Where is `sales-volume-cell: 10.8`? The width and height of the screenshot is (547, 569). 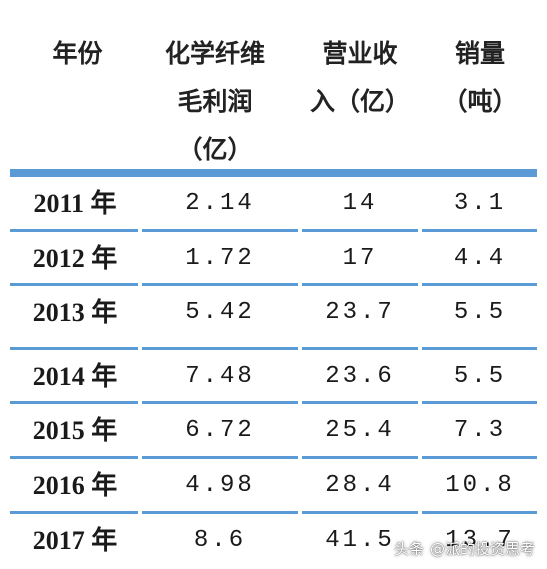
sales-volume-cell: 10.8 is located at coordinates (480, 485).